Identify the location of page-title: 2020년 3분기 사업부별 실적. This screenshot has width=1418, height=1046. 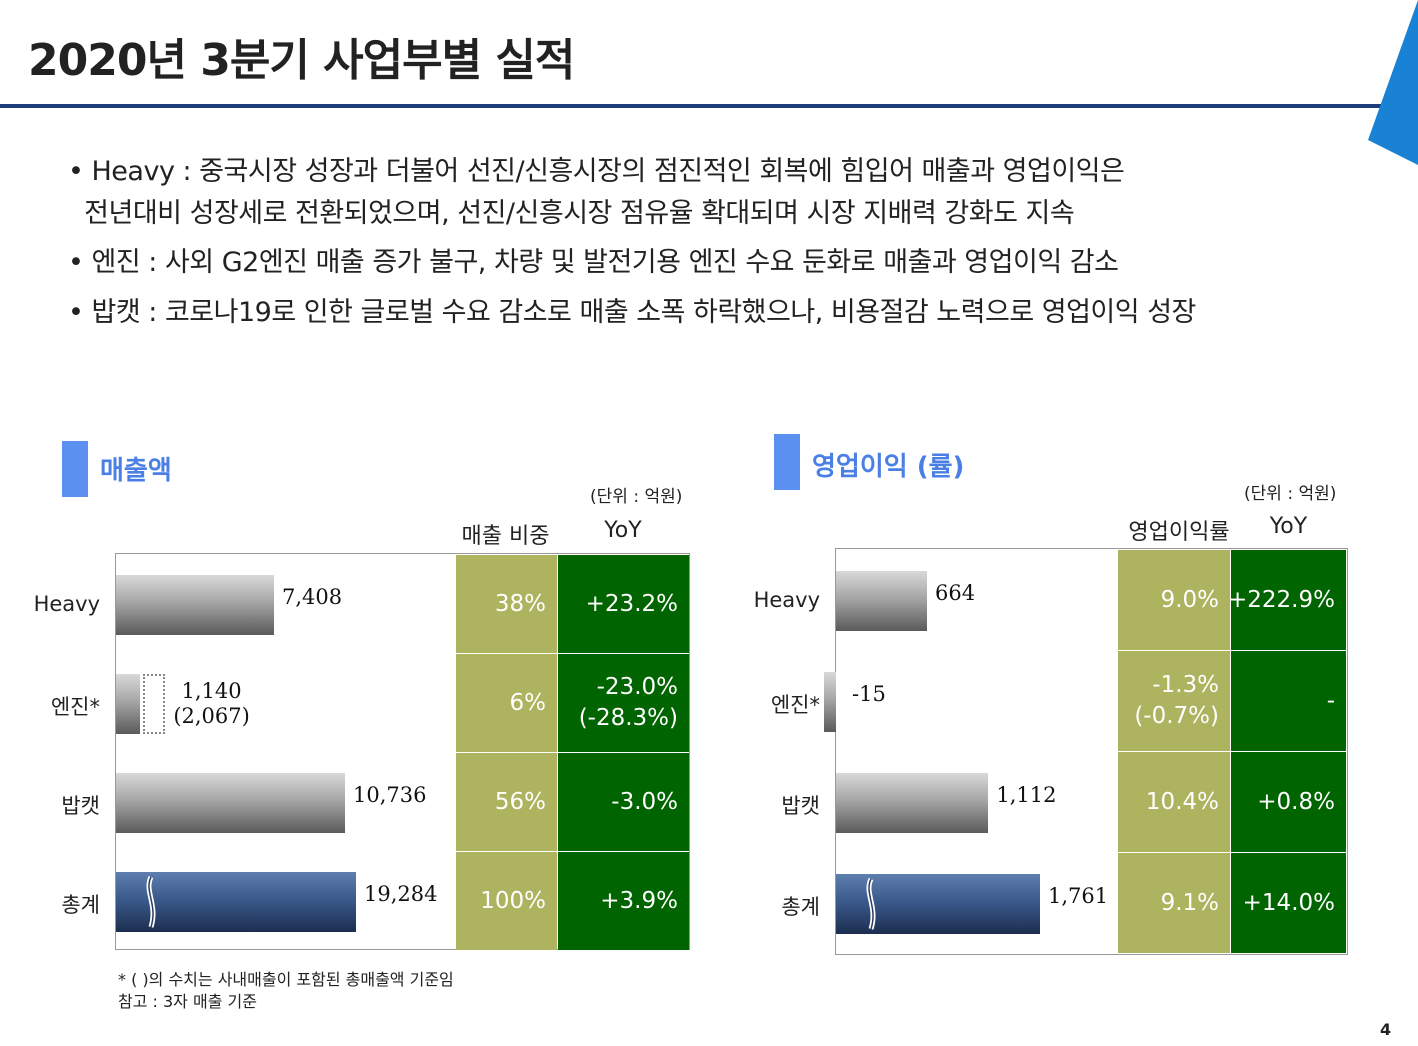
(301, 60).